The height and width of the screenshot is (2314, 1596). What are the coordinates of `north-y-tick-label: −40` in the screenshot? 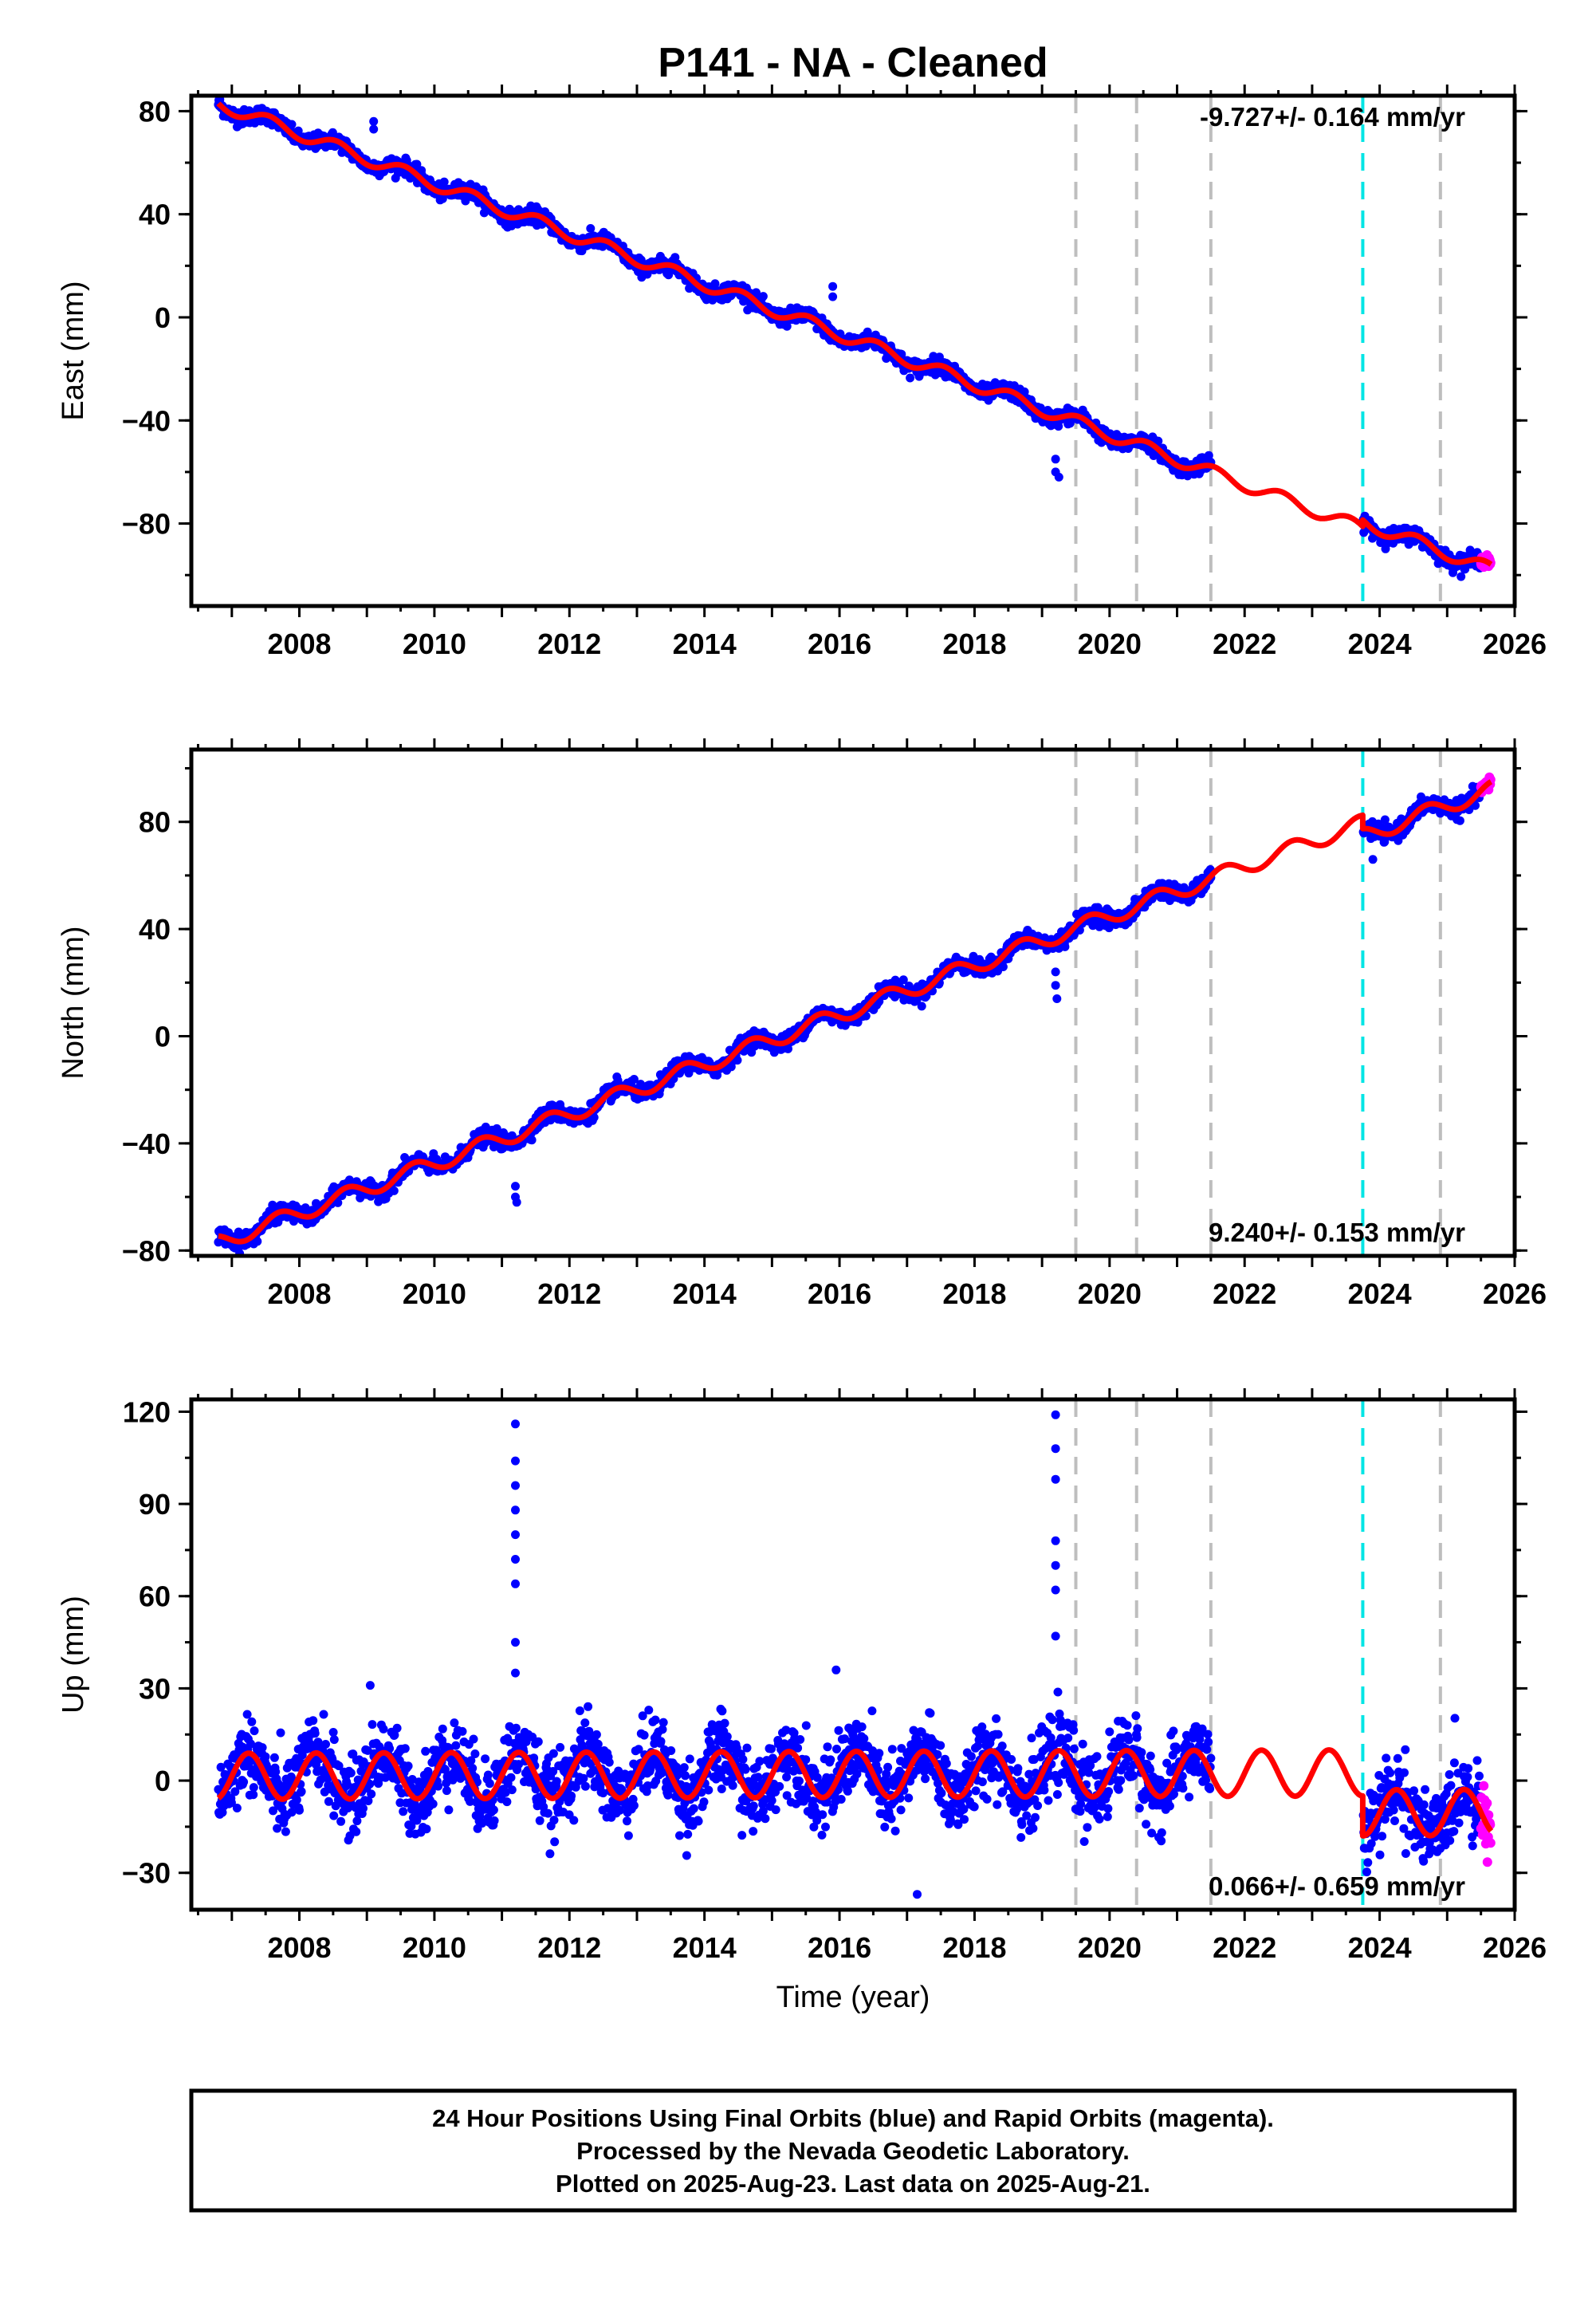 It's located at (146, 1144).